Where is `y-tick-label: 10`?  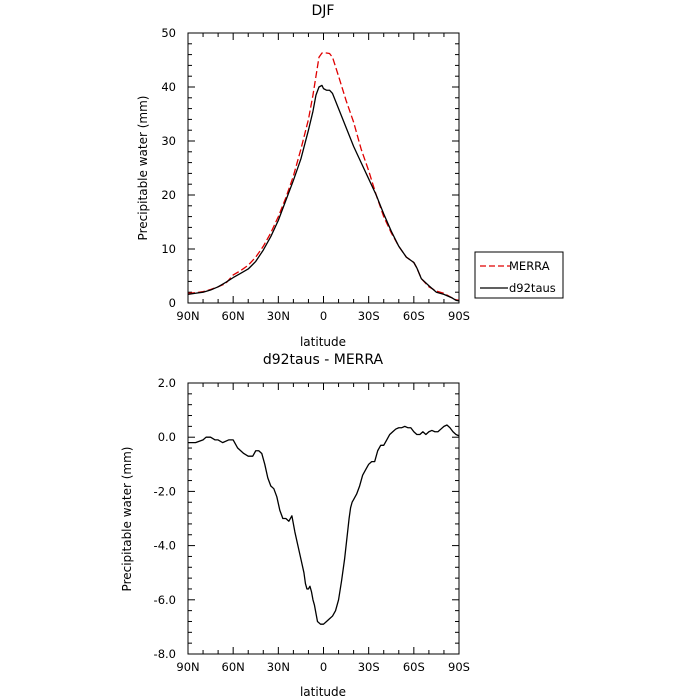
y-tick-label: 10 is located at coordinates (168, 249).